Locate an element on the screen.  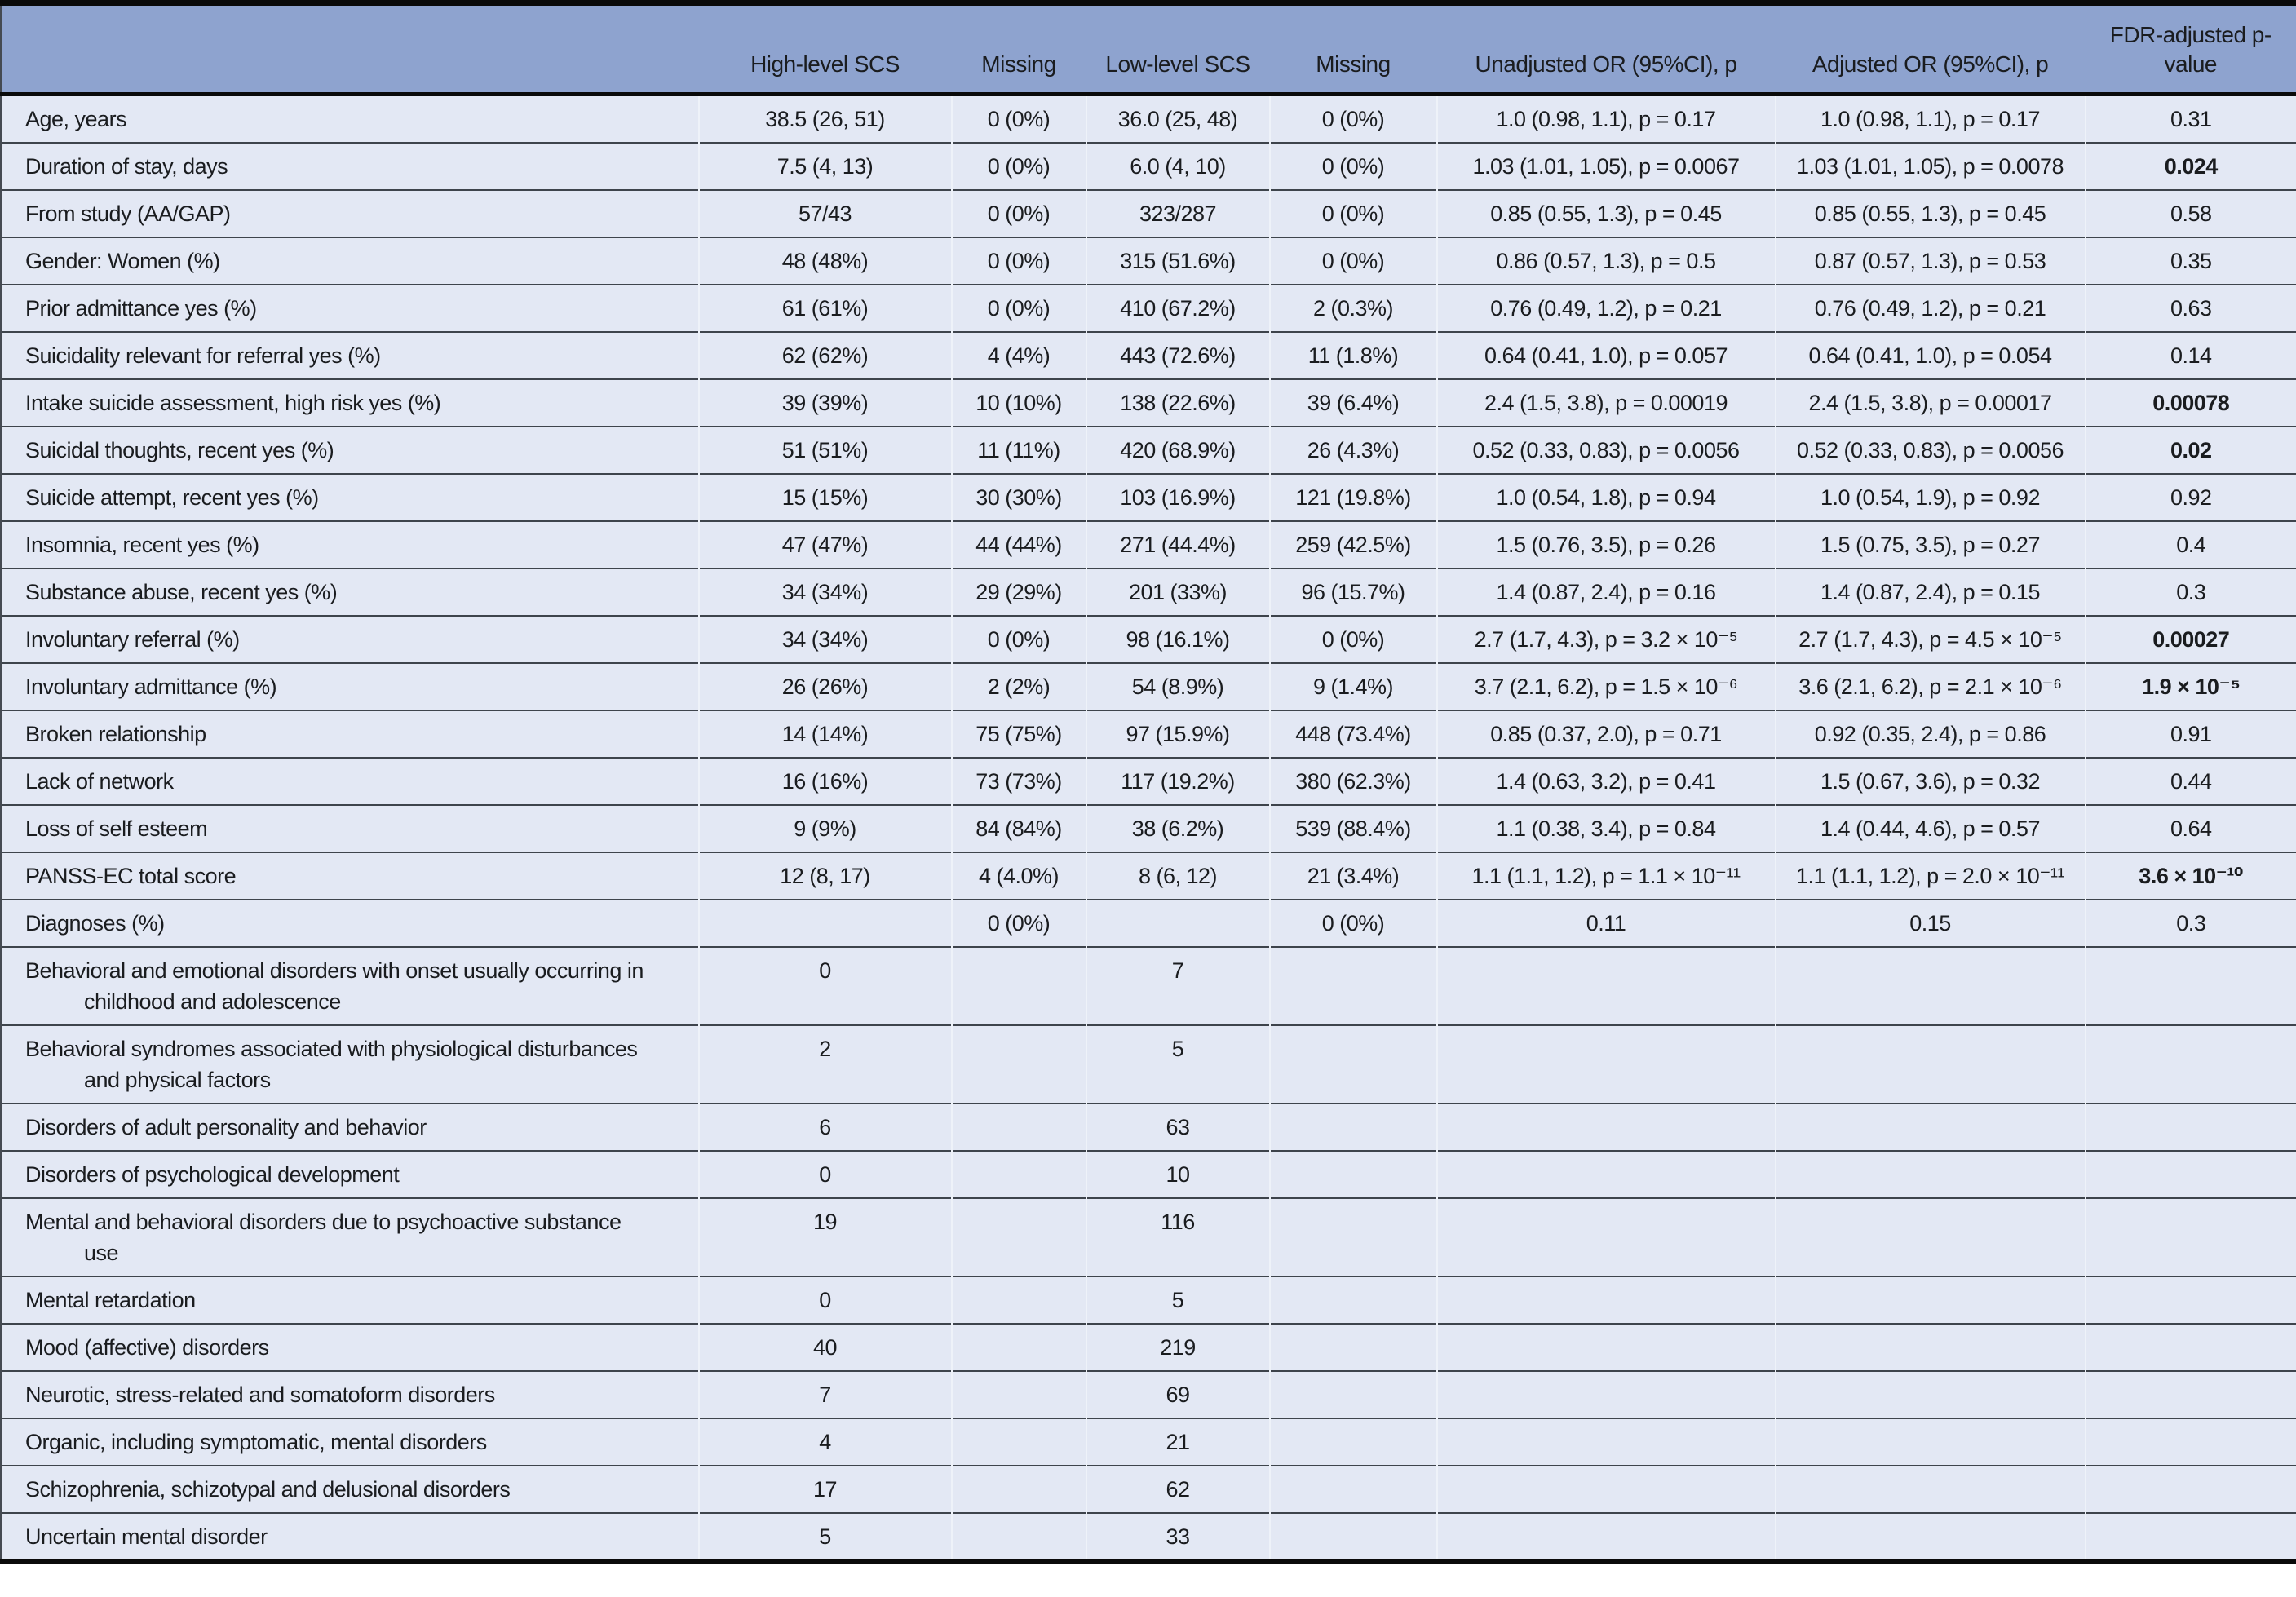
cell: 4 is located at coordinates (825, 1442).